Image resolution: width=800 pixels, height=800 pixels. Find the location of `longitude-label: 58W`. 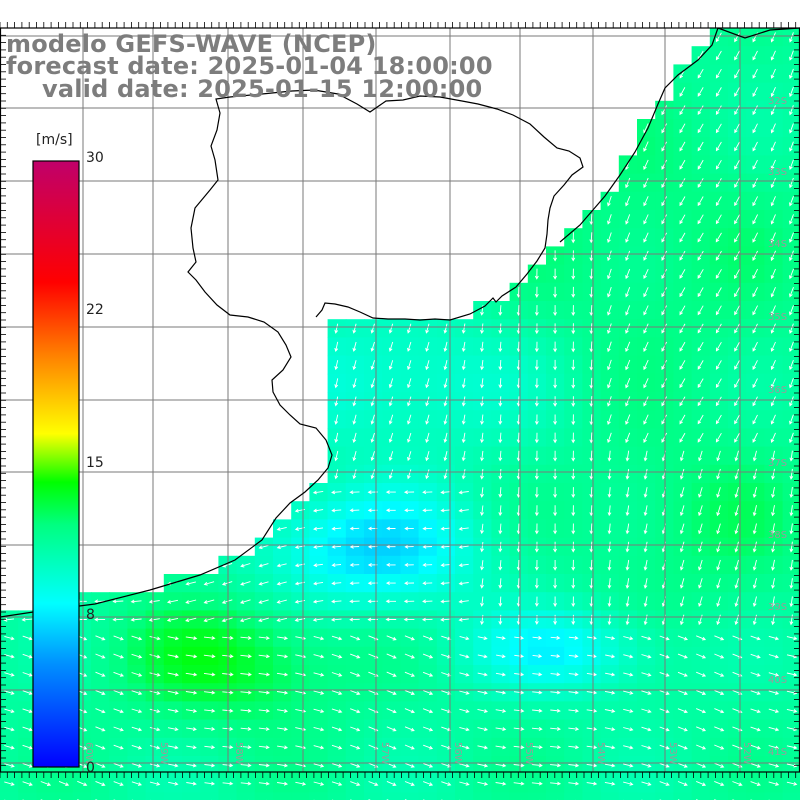

longitude-label: 58W is located at coordinates (238, 753).